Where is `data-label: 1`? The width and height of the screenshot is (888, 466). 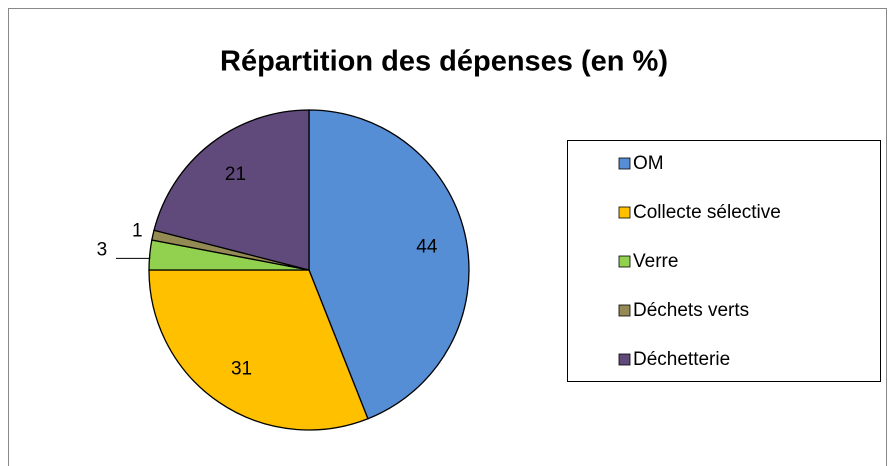 data-label: 1 is located at coordinates (137, 231).